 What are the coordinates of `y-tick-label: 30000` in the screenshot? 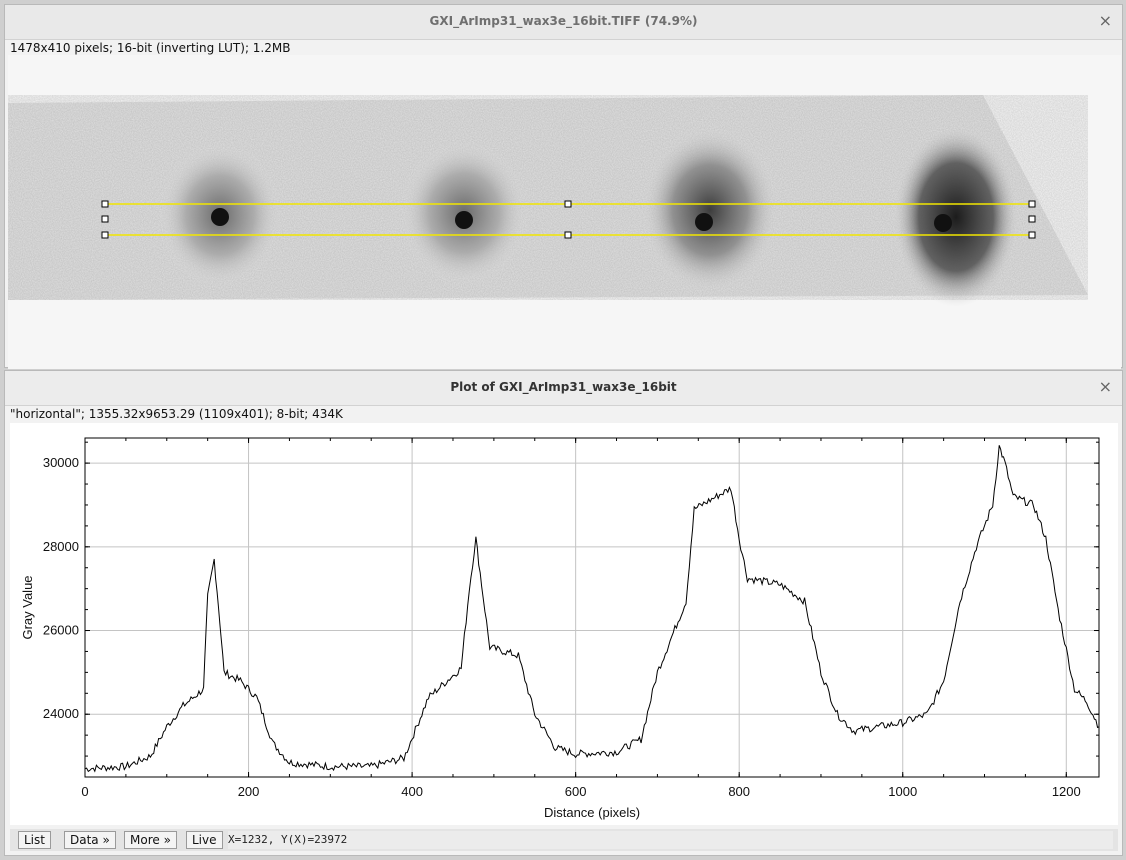 It's located at (61, 462).